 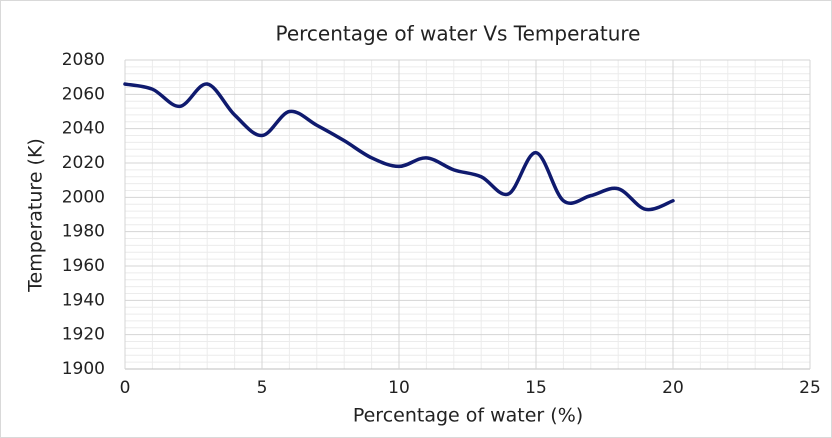 I want to click on y-tick-label: 1940, so click(x=83, y=300).